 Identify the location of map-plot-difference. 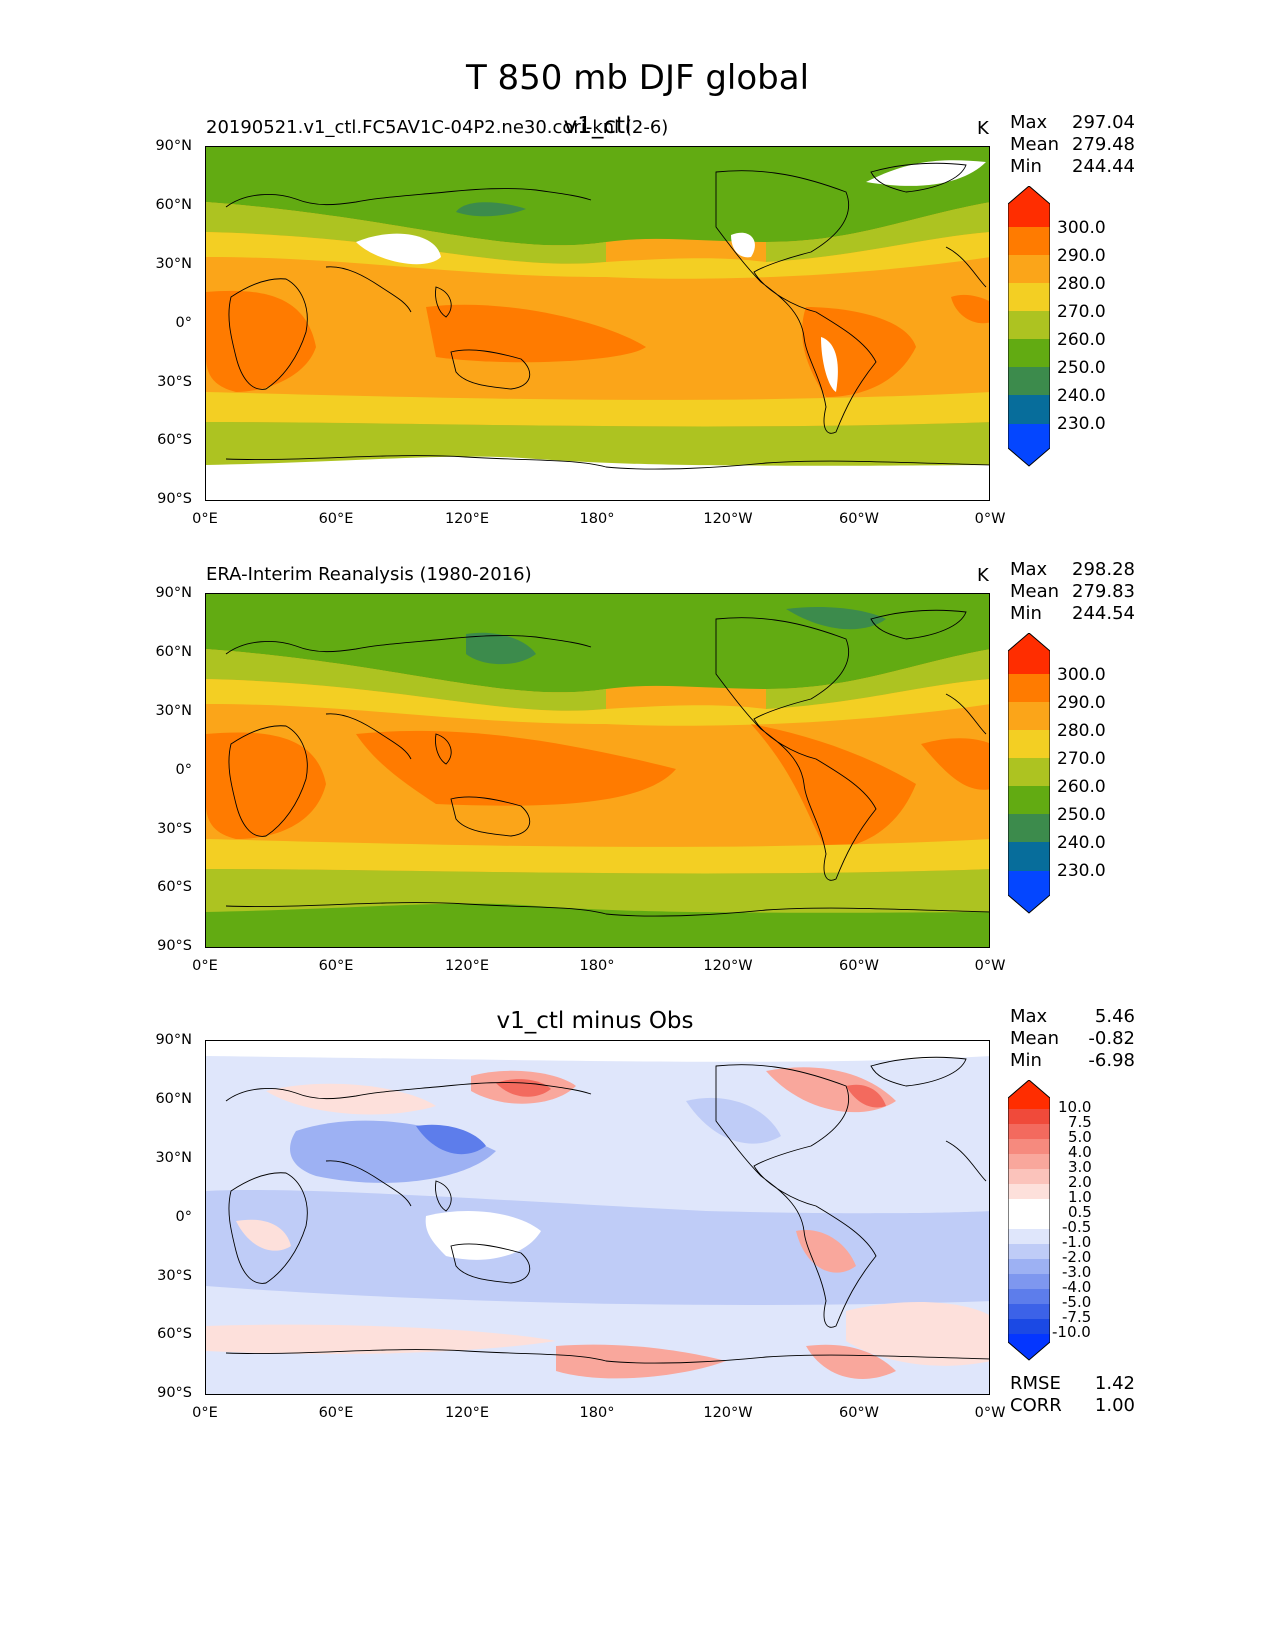
(597, 1217).